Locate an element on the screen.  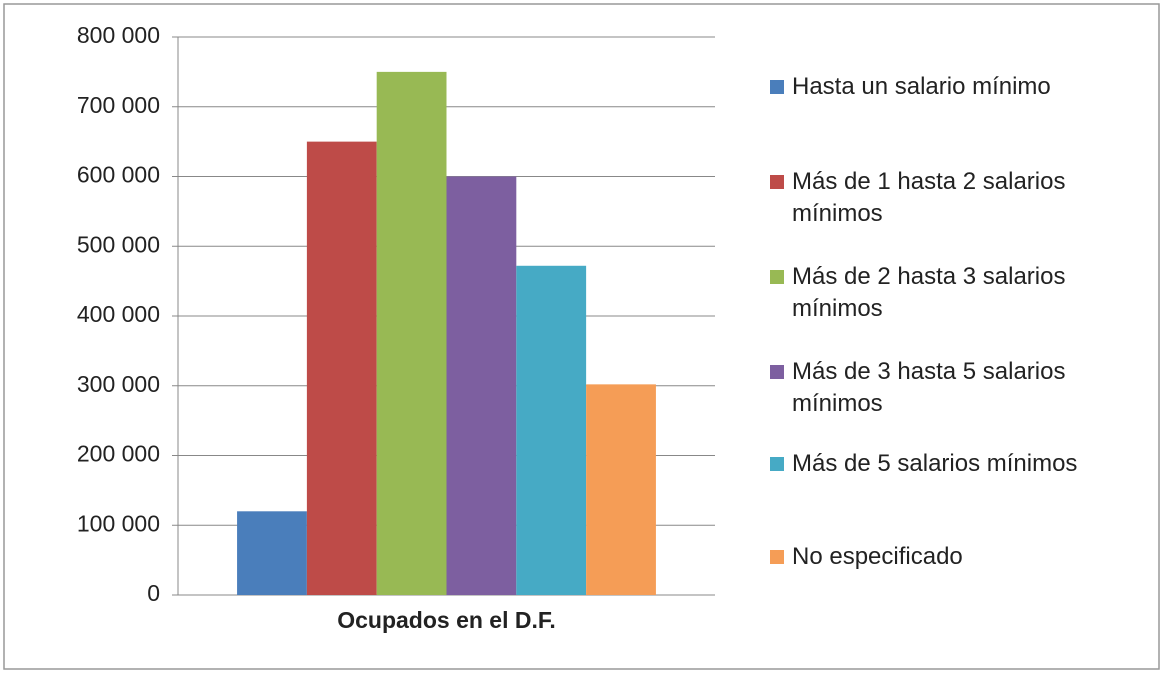
x-tick-label: Ocupados en el D.F. is located at coordinates (446, 620).